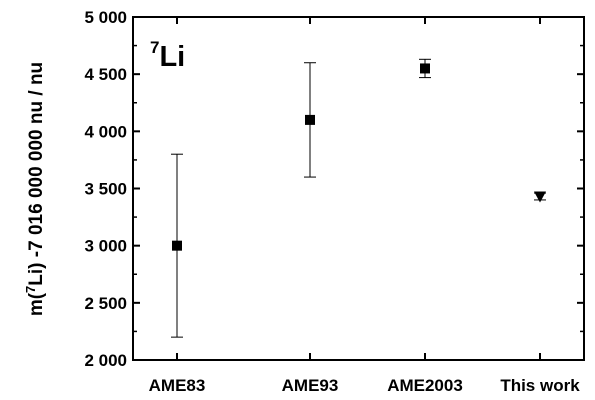  I want to click on y-tick-label: 3 000, so click(105, 246).